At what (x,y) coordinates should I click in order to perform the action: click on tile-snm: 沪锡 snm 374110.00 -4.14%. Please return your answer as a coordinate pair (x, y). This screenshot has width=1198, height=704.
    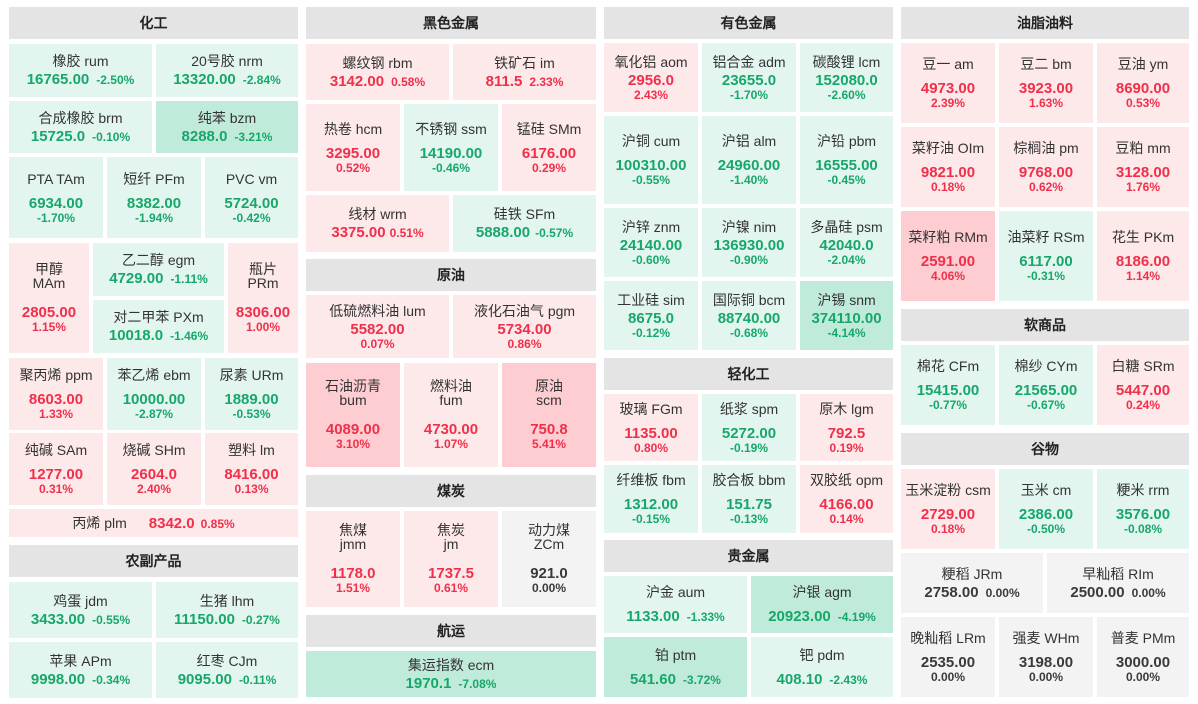
    Looking at the image, I should click on (846, 315).